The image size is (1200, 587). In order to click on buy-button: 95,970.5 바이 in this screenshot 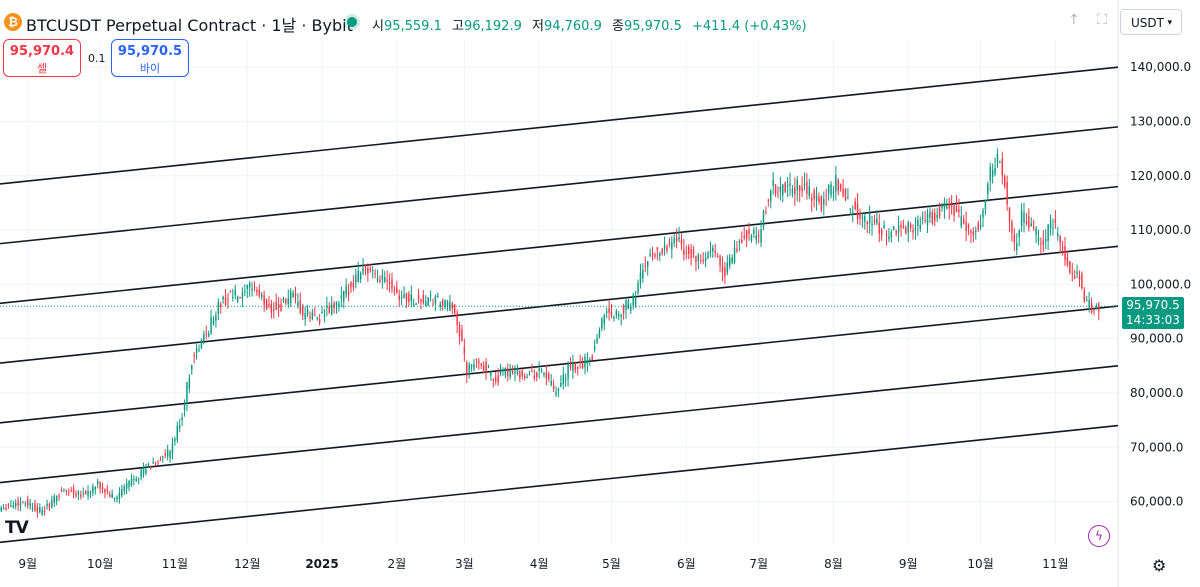, I will do `click(150, 58)`.